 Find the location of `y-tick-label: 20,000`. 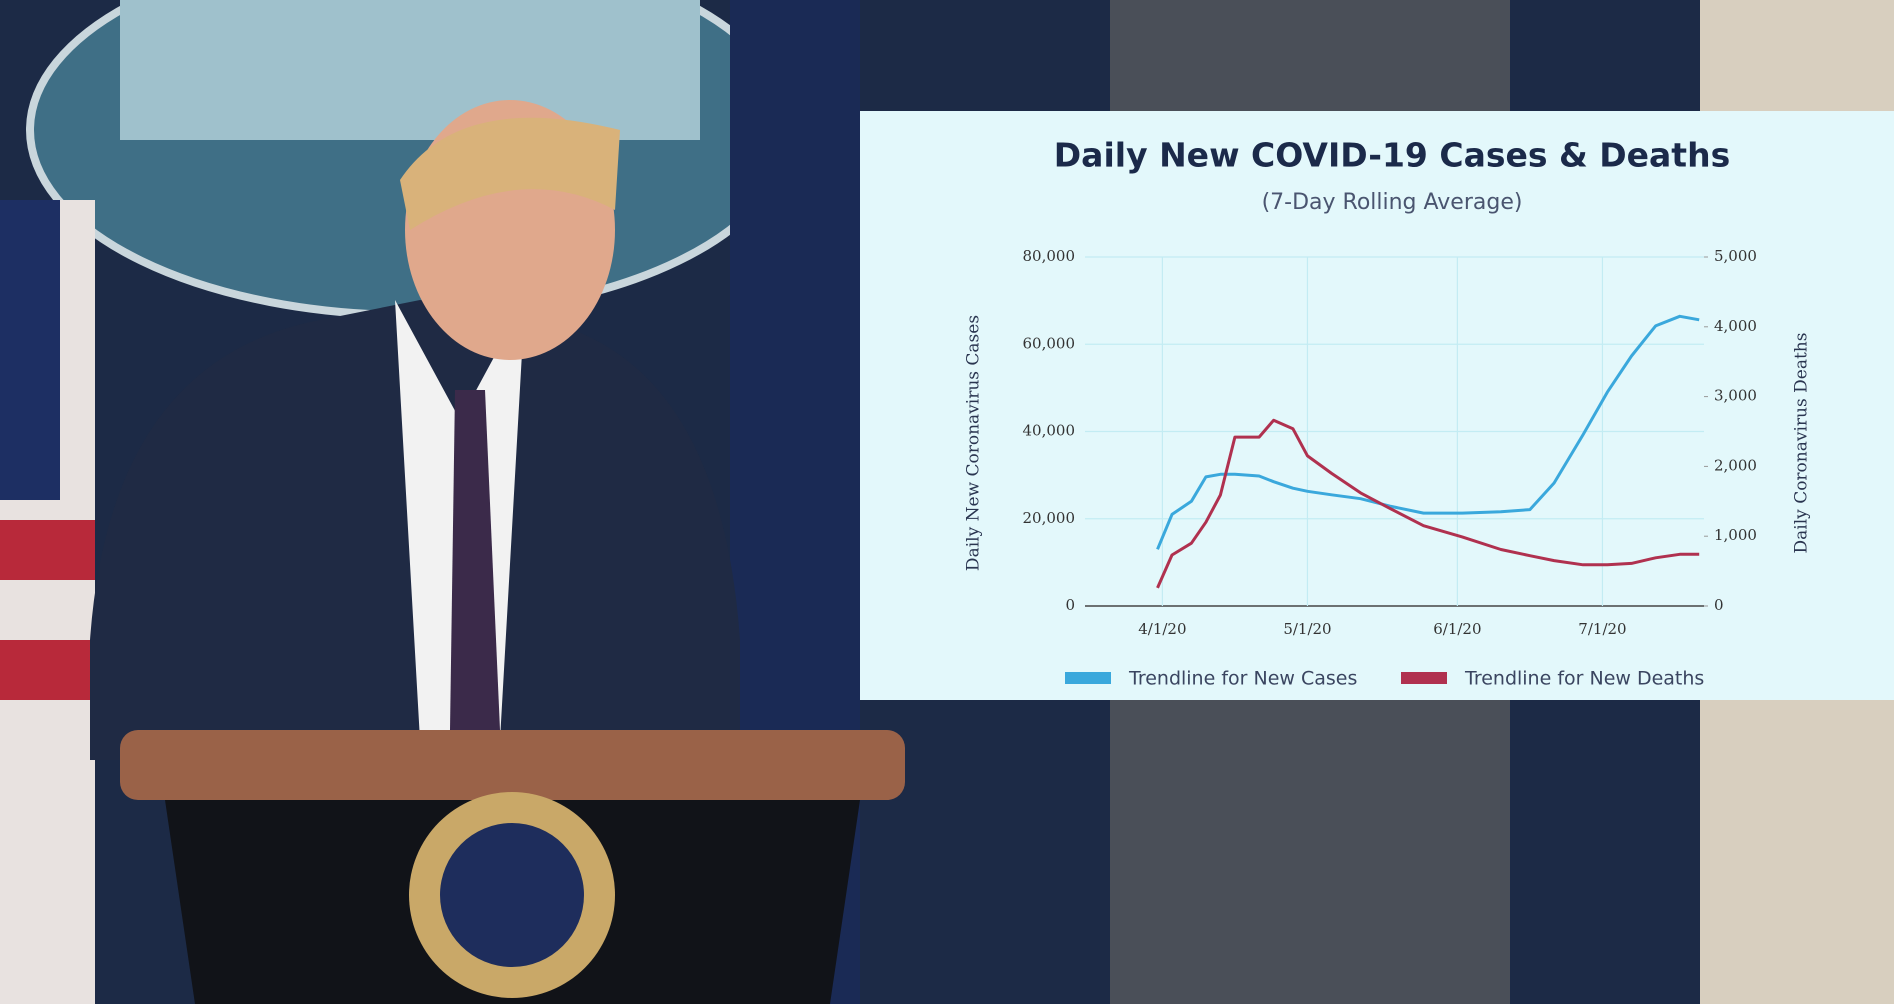

y-tick-label: 20,000 is located at coordinates (1049, 518).